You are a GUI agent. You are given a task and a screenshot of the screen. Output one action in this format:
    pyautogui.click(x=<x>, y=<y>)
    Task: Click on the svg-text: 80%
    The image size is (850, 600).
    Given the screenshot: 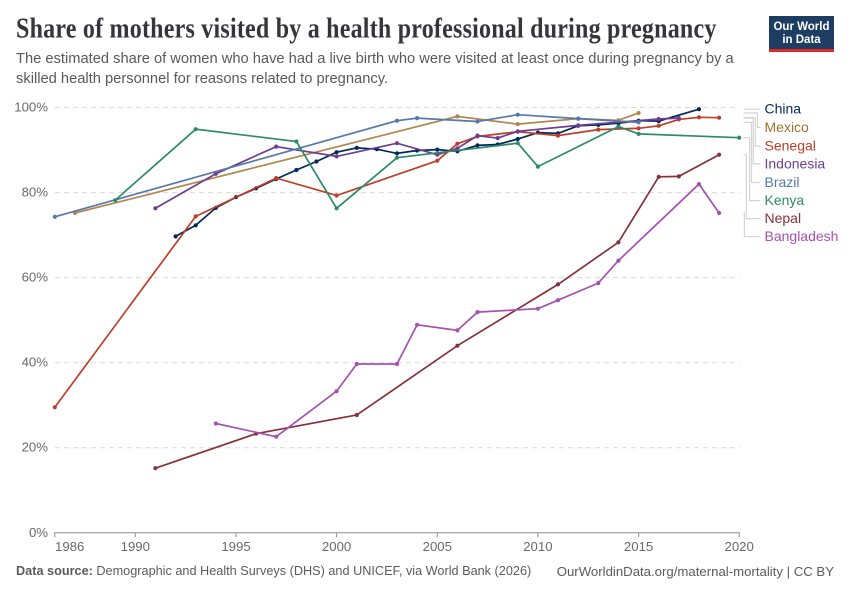 What is the action you would take?
    pyautogui.click(x=35, y=192)
    